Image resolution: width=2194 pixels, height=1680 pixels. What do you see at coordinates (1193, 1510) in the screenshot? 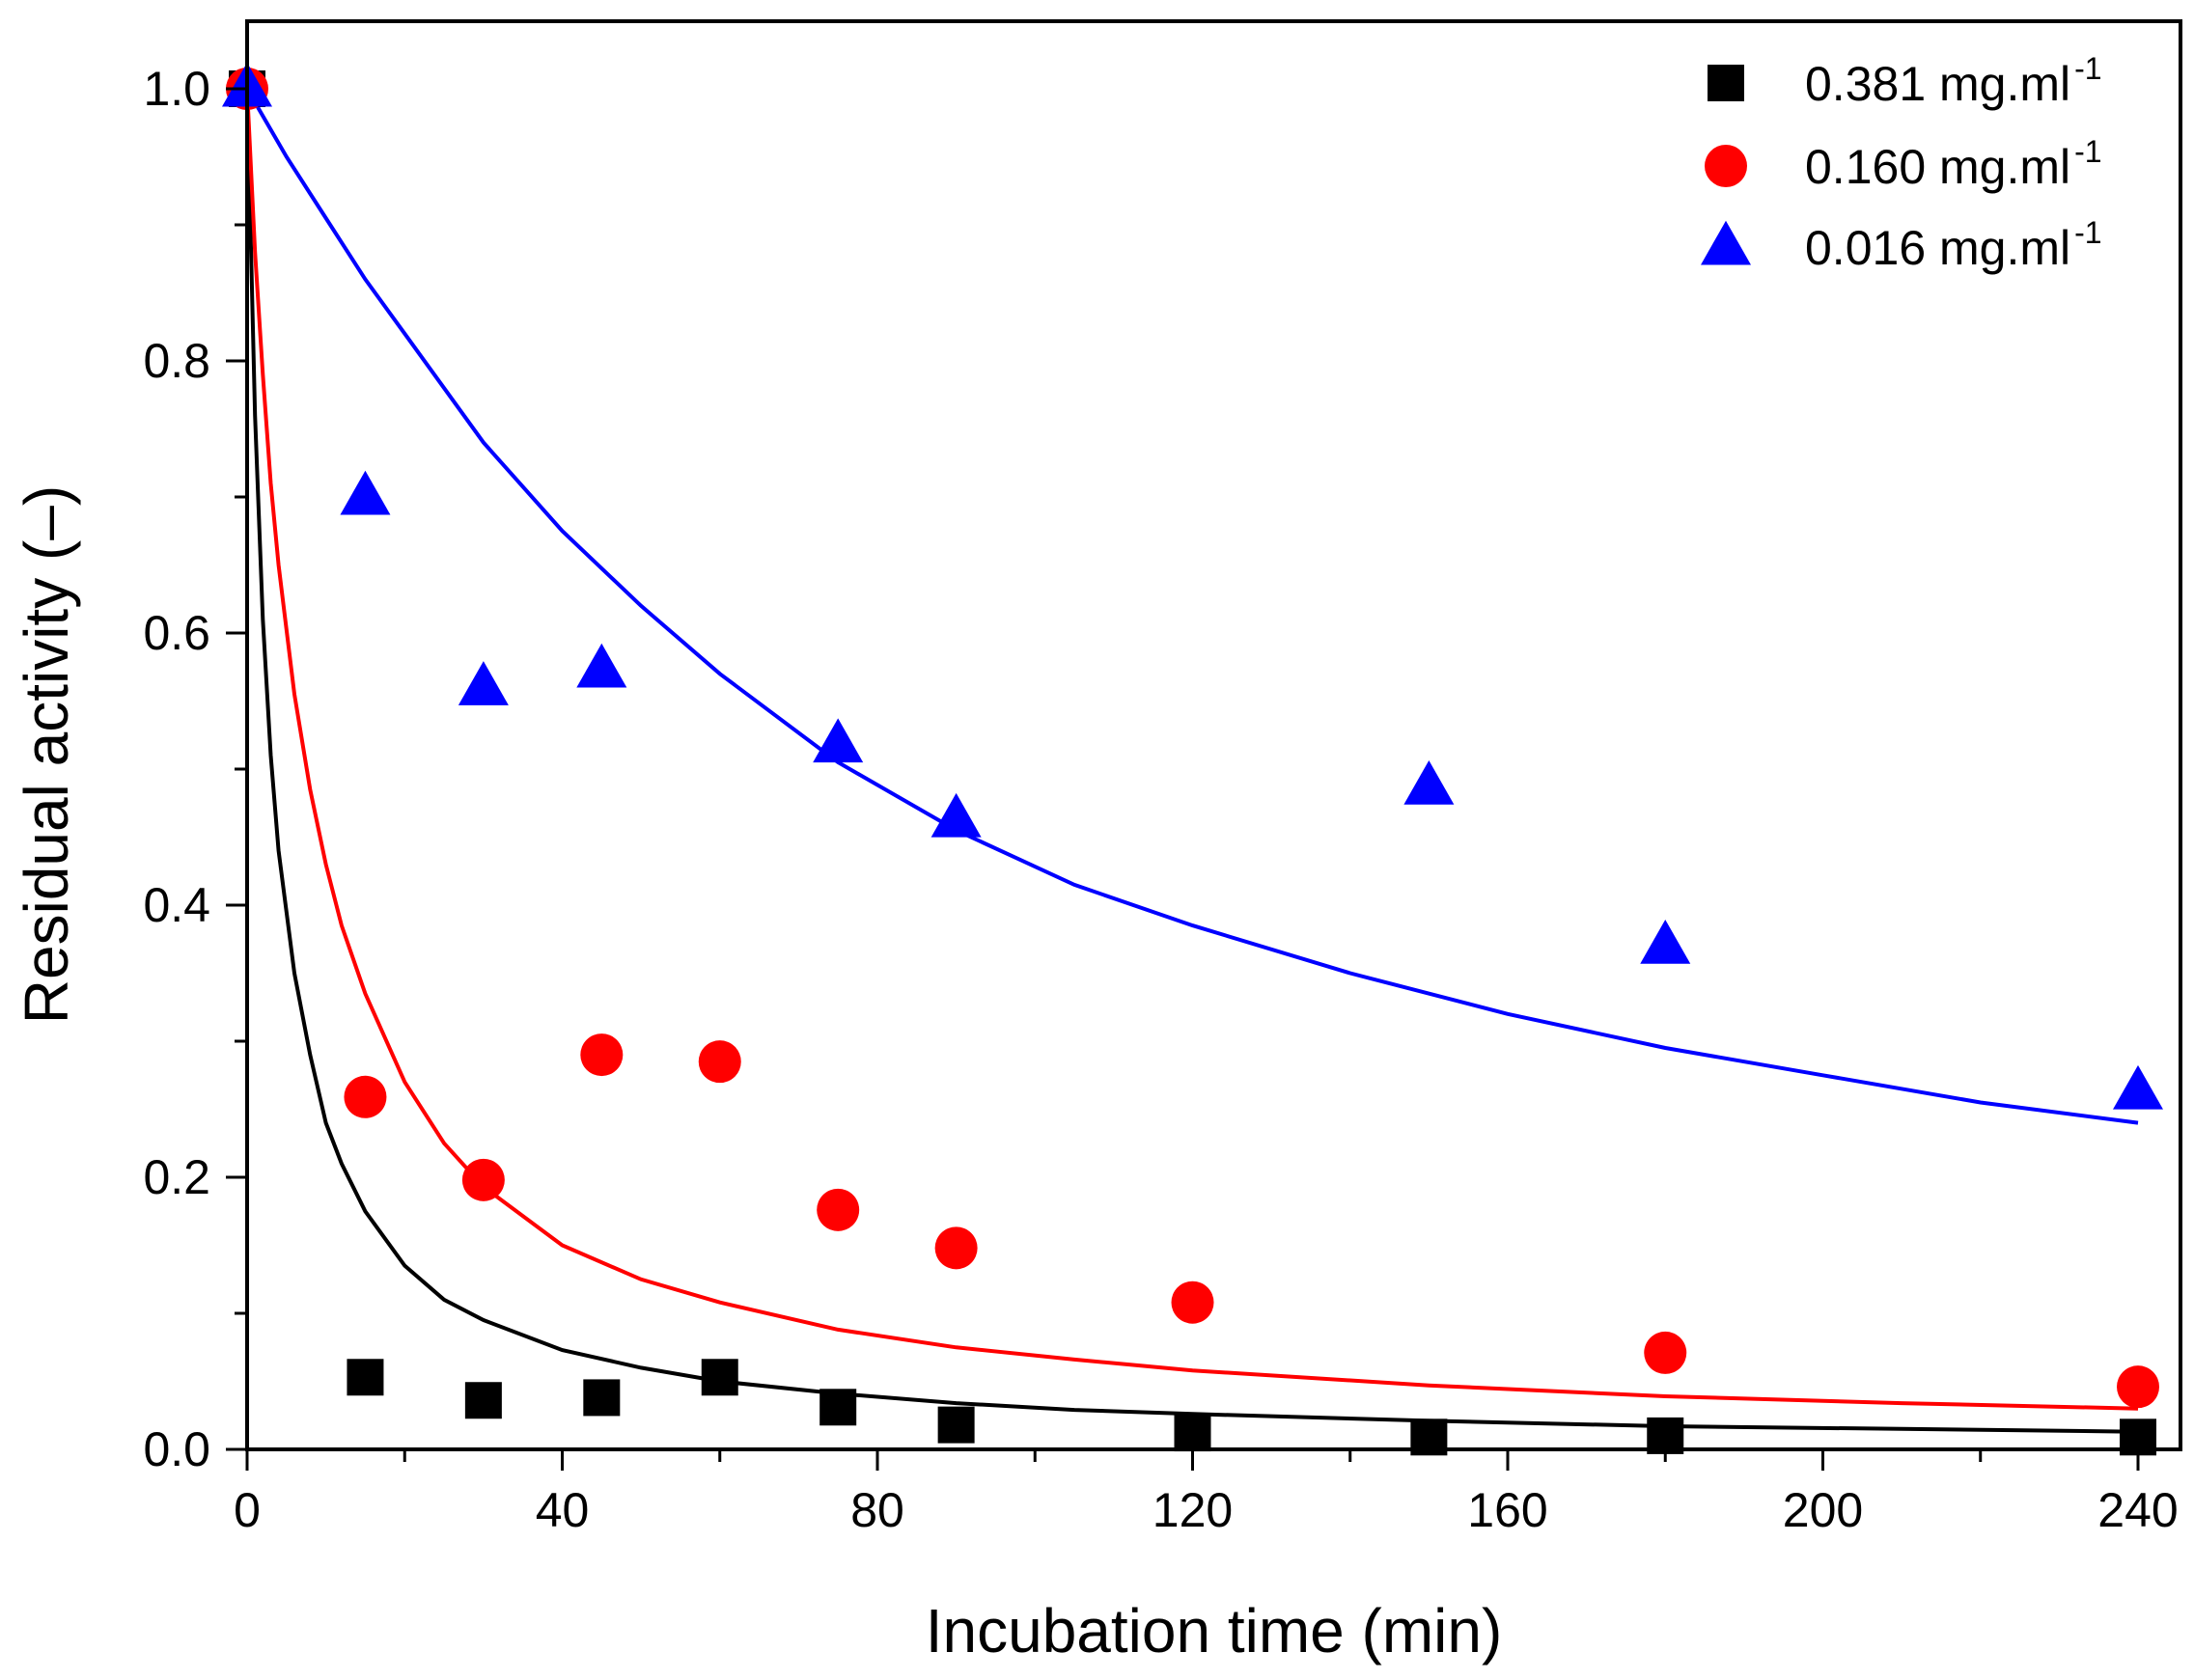
I see `x-tick-label: 120` at bounding box center [1193, 1510].